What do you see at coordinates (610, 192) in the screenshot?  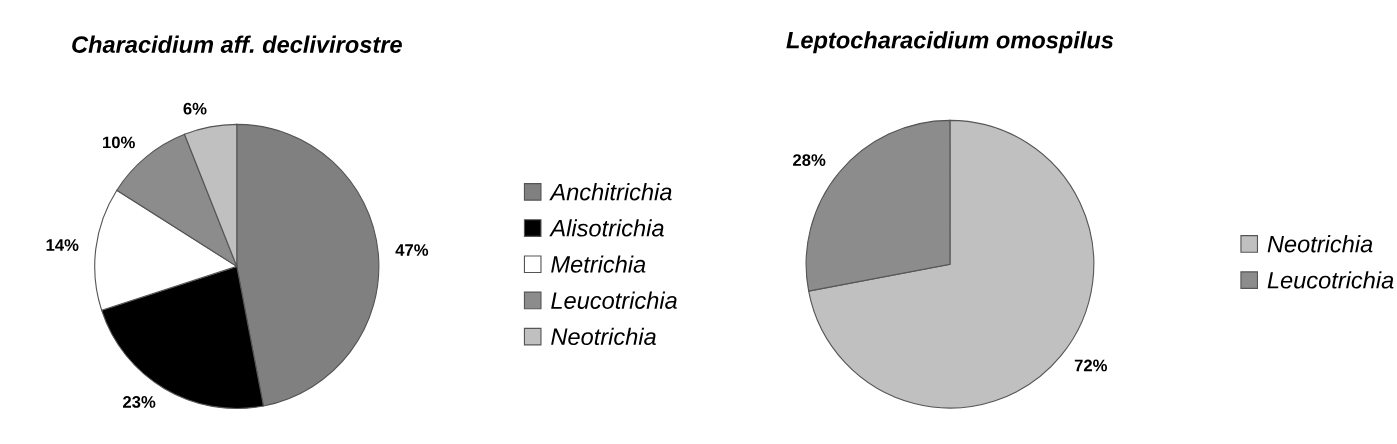 I see `legend-label: Anchitrichia` at bounding box center [610, 192].